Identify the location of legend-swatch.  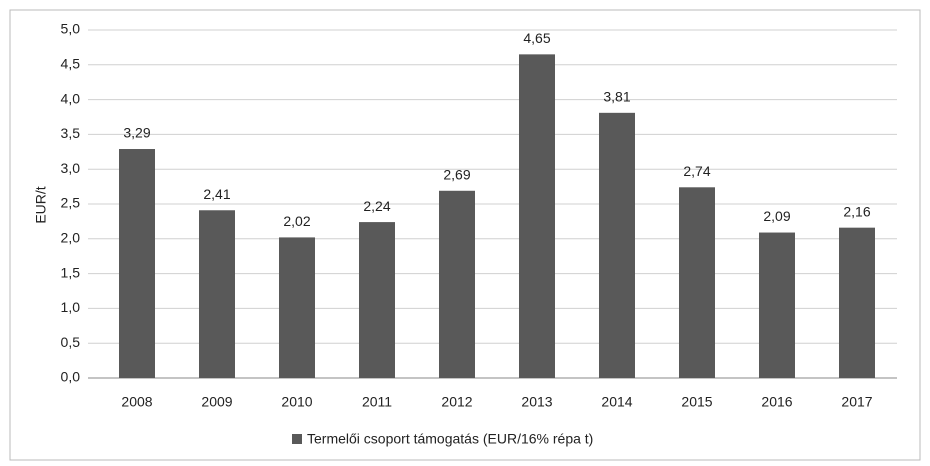
(297, 439).